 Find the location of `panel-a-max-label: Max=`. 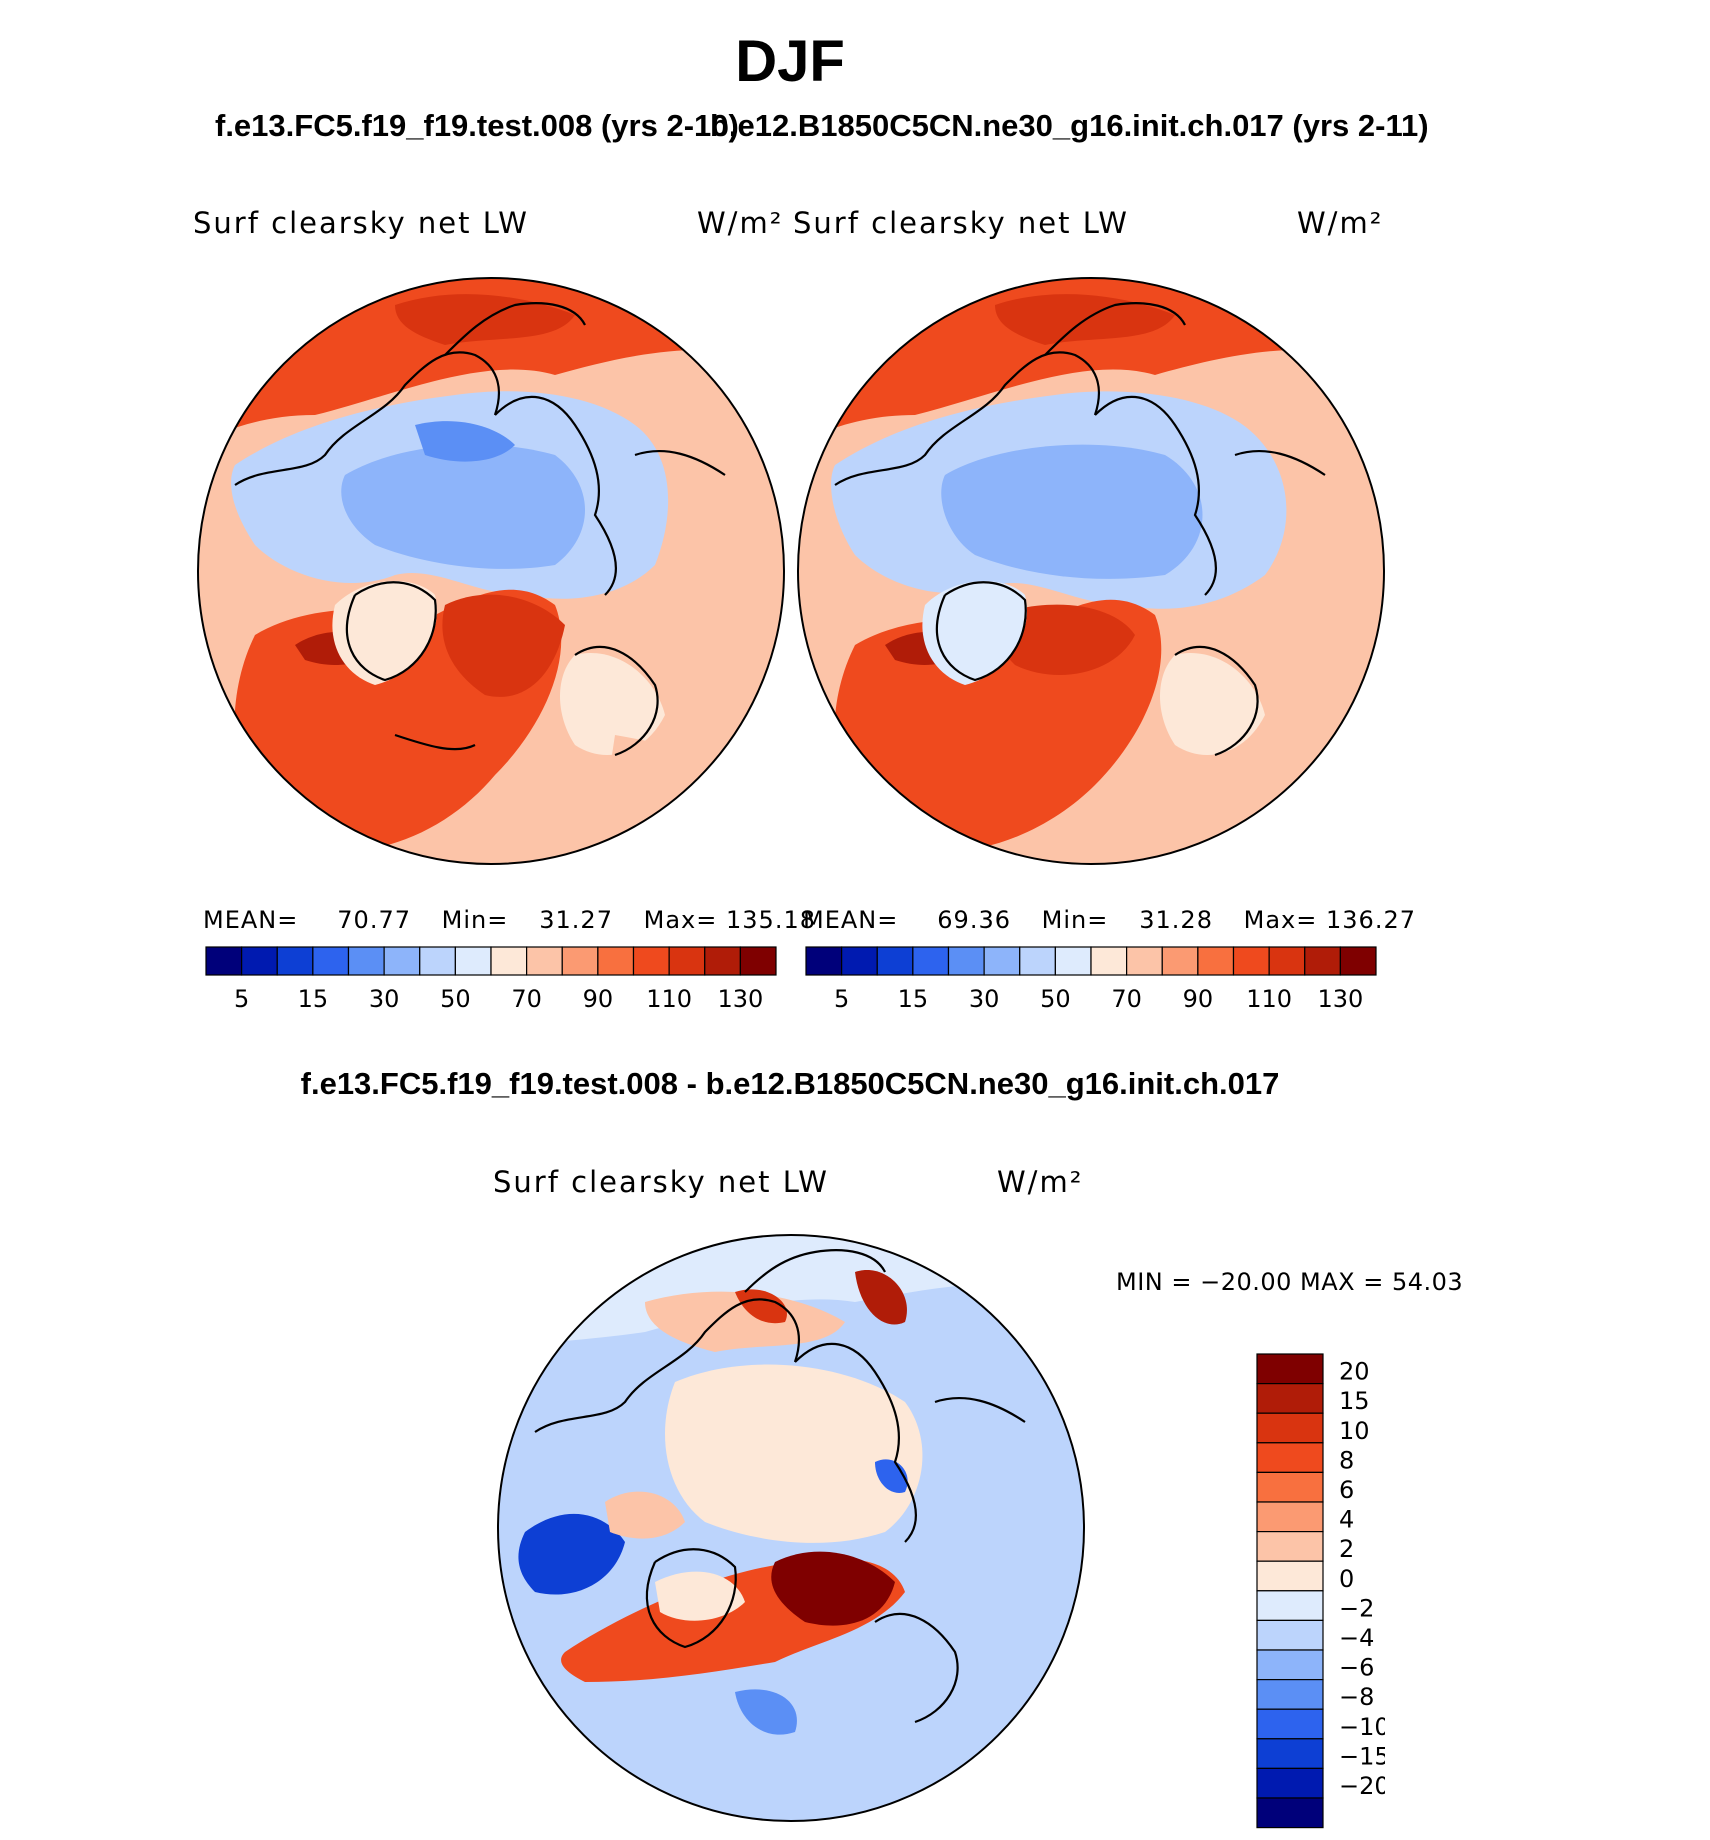

panel-a-max-label: Max= is located at coordinates (680, 920).